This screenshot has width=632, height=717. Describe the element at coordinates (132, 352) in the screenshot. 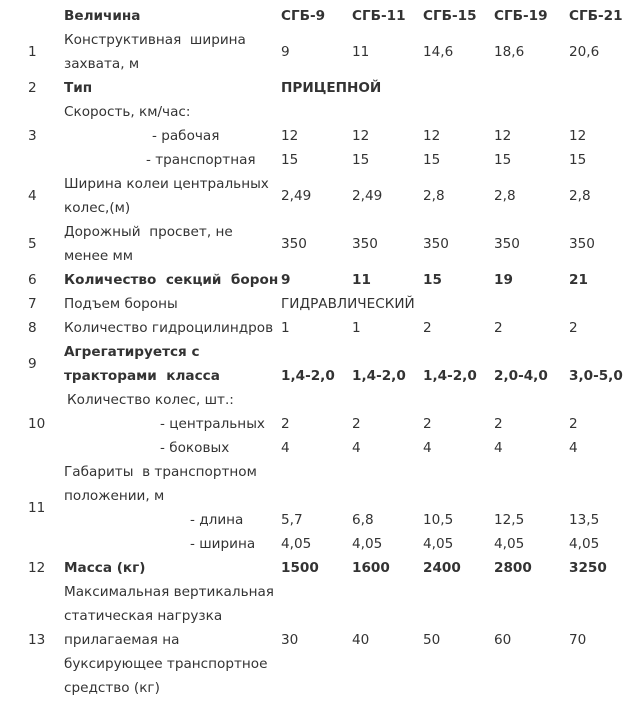

I see `row-label: Агрегатируется с` at that location.